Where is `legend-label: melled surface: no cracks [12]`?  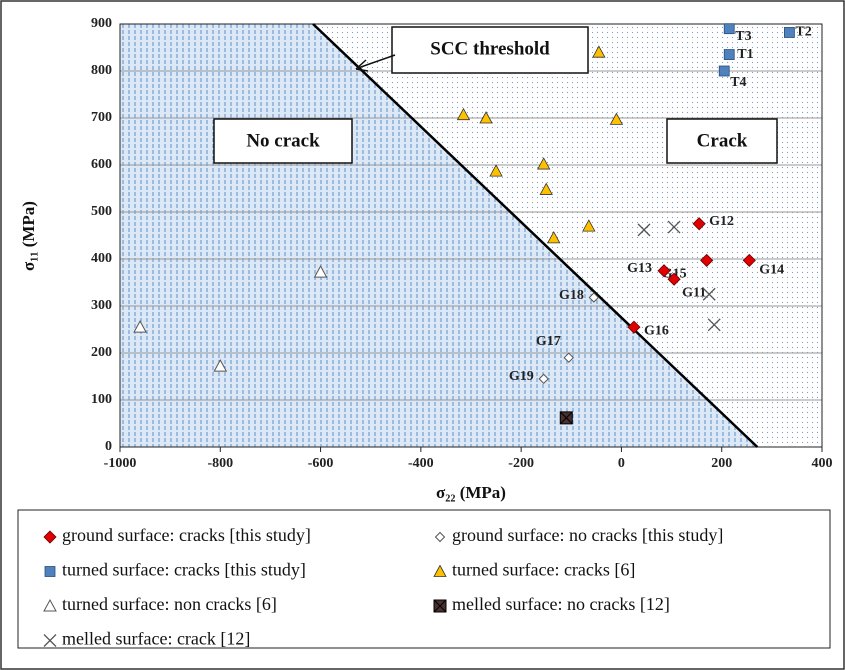 legend-label: melled surface: no cracks [12] is located at coordinates (561, 604).